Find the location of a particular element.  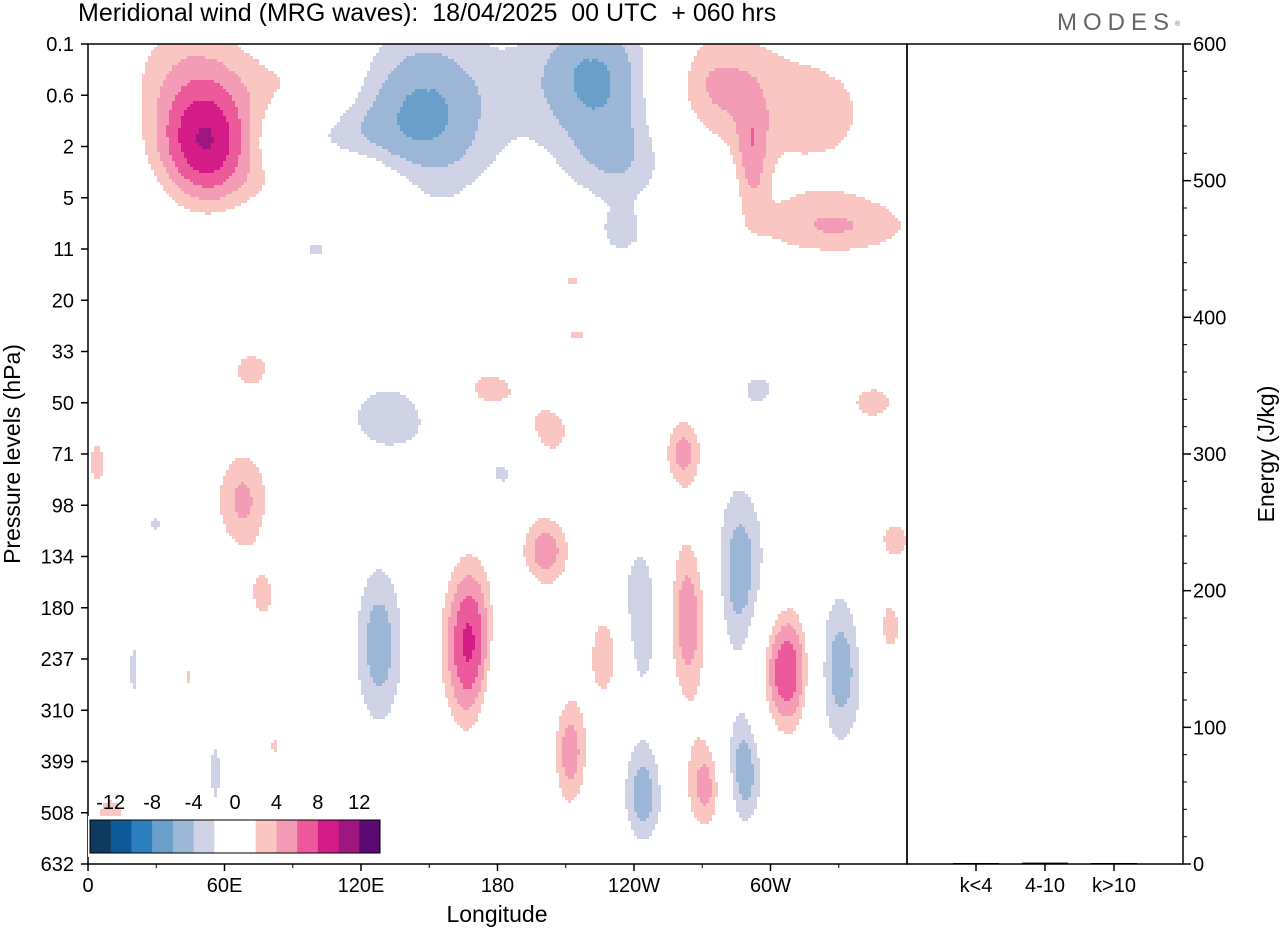

y-tick-label: 71 is located at coordinates (63, 455).